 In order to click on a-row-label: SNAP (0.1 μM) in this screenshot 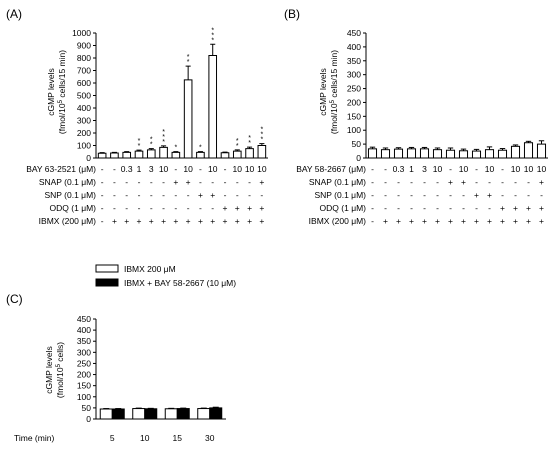, I will do `click(67, 182)`.